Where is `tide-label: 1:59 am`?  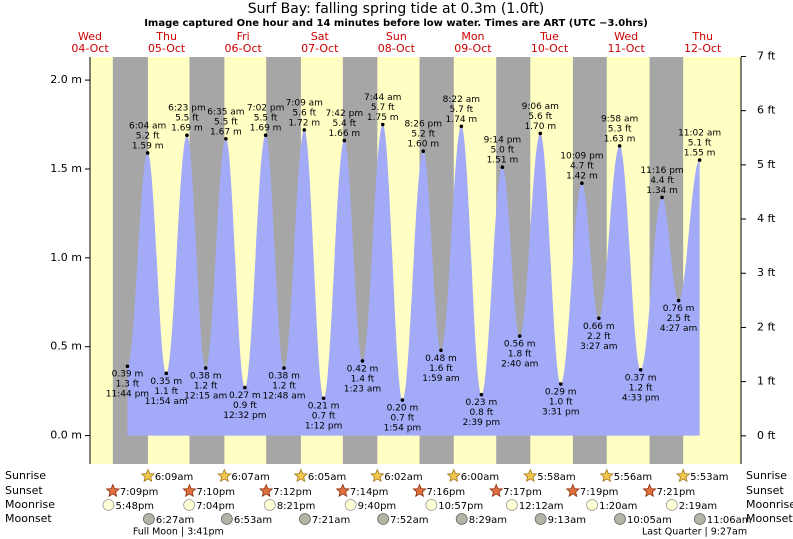 tide-label: 1:59 am is located at coordinates (440, 379).